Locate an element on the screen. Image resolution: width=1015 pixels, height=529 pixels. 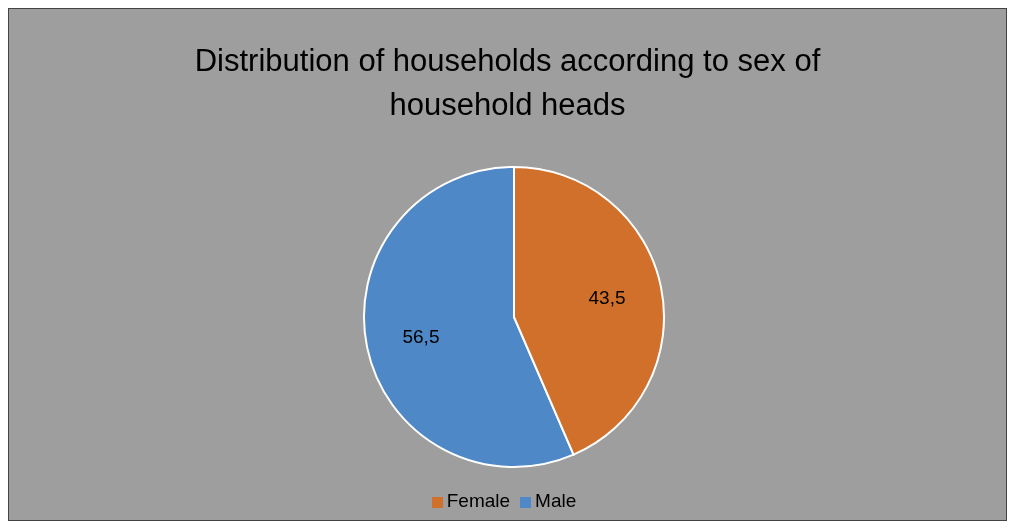
data-label: 56,5 is located at coordinates (421, 336).